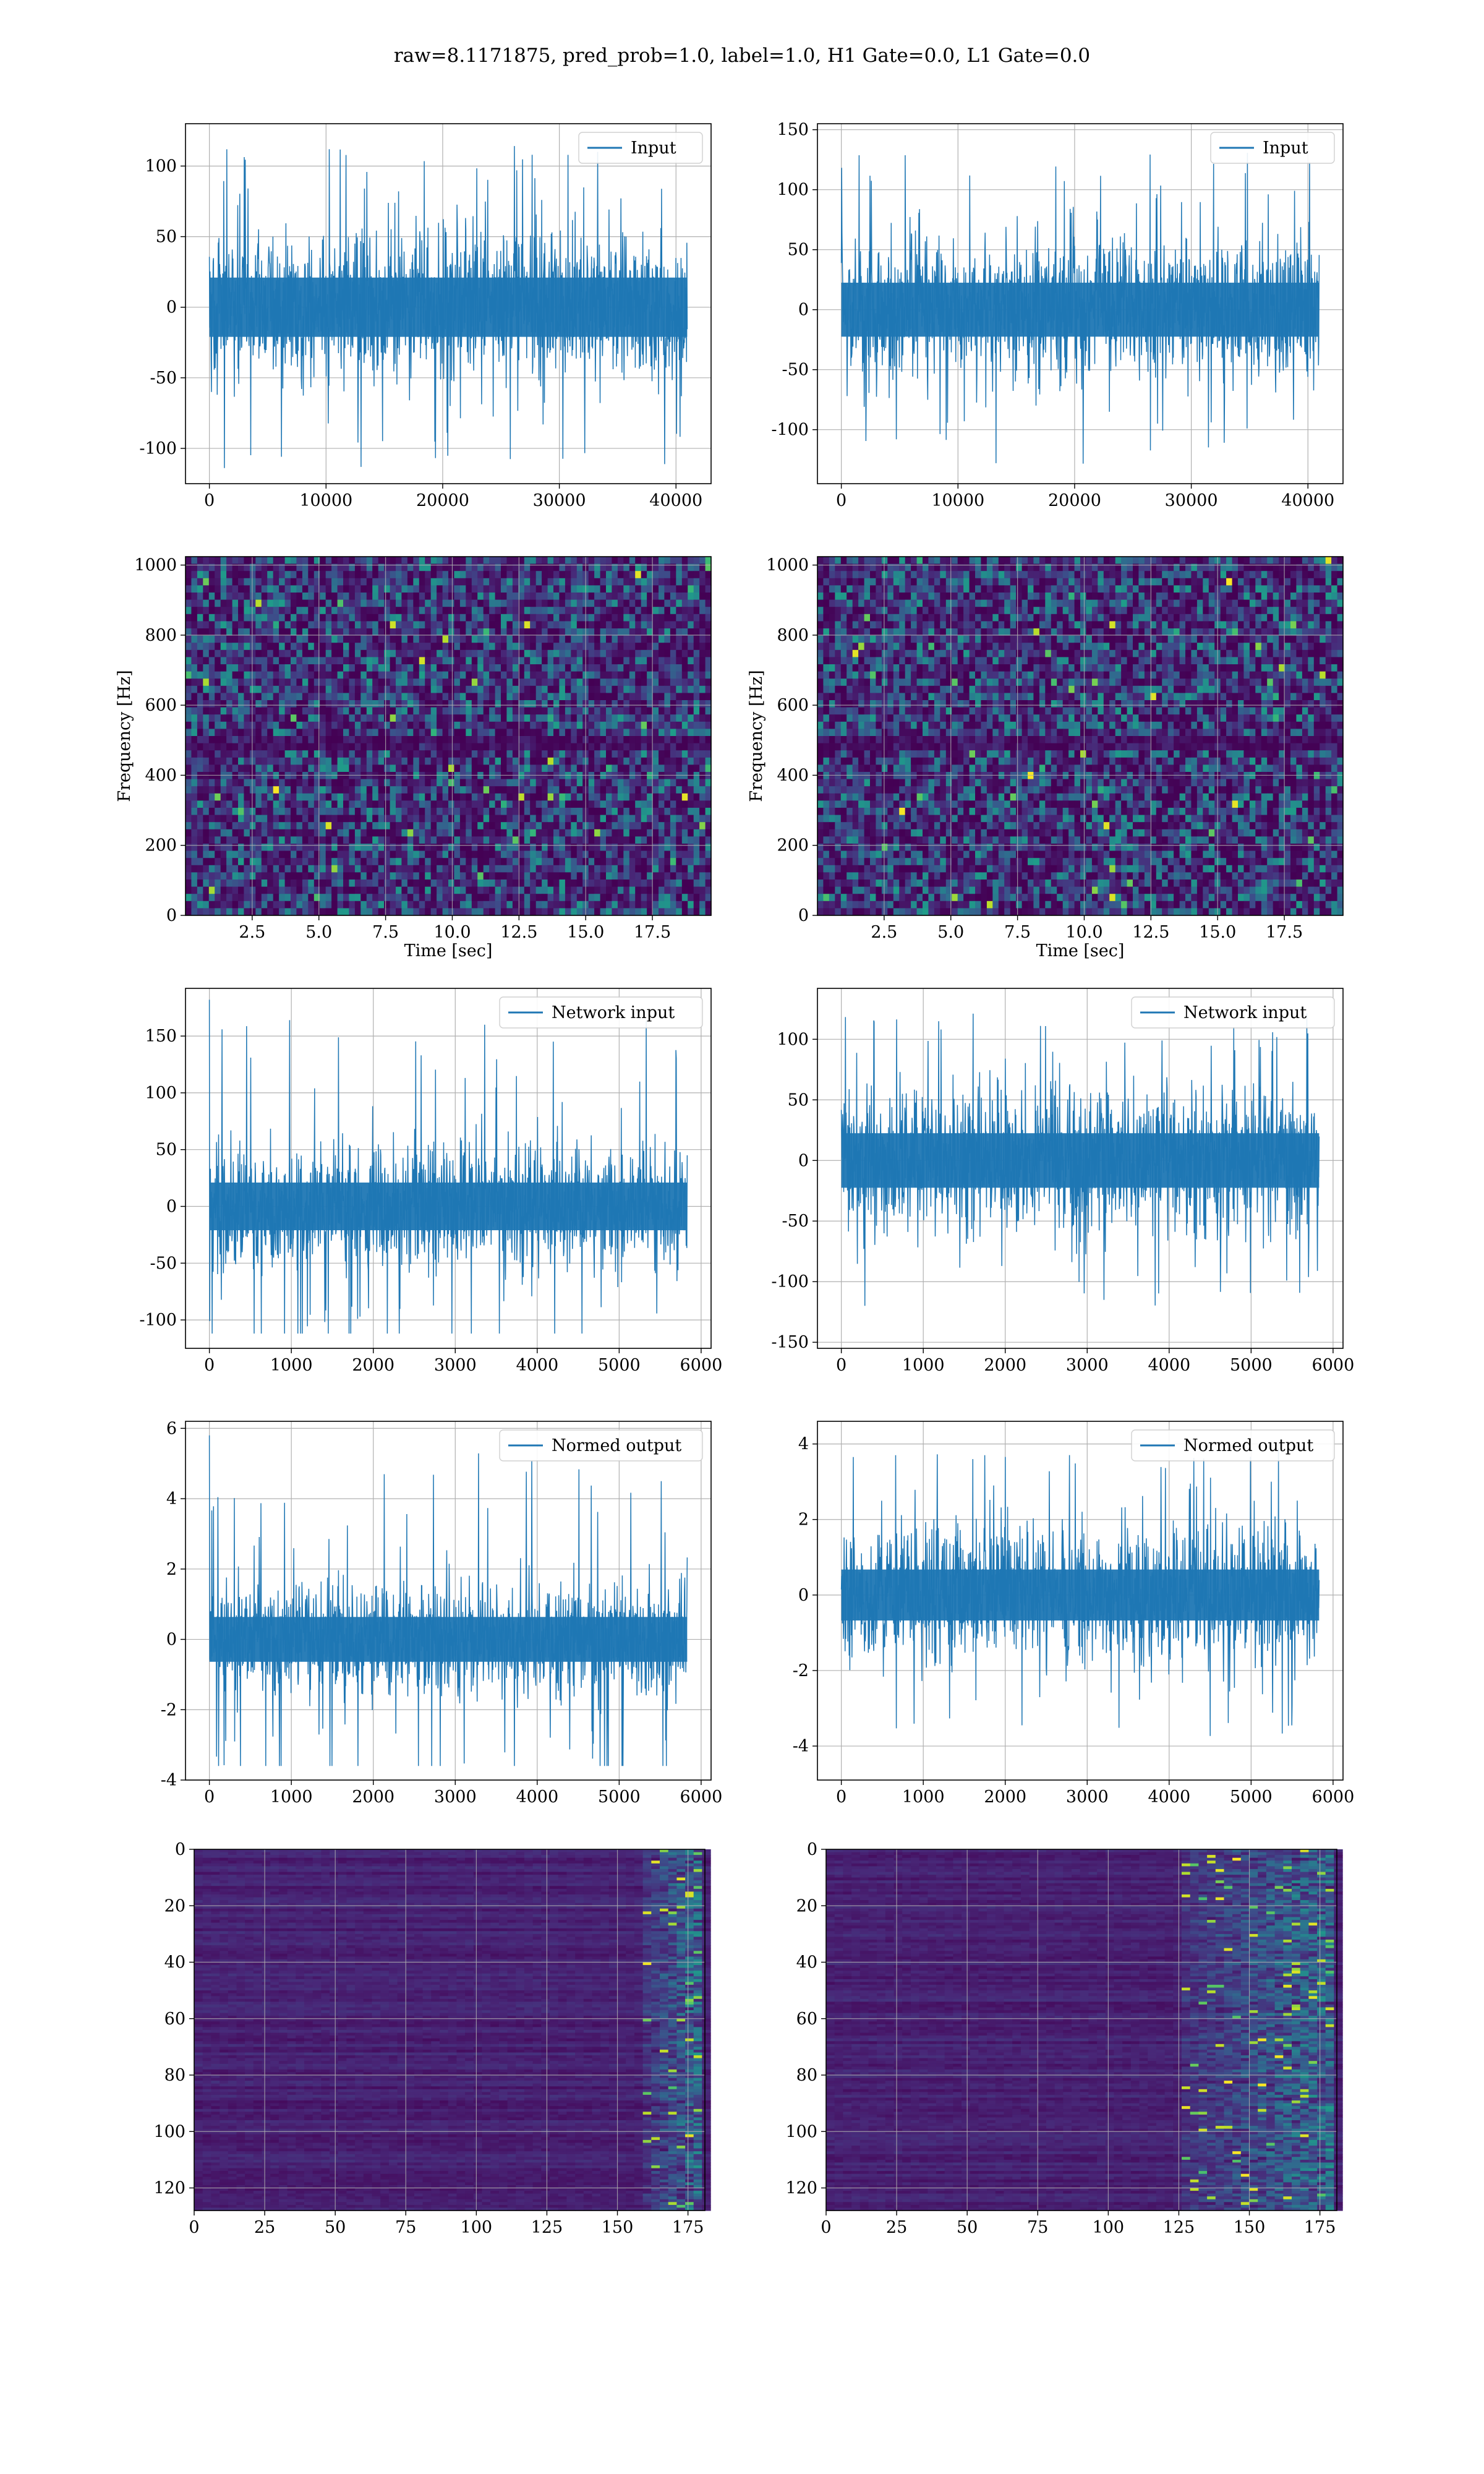 This screenshot has height=2474, width=1484. I want to click on y-tick-label: 0, so click(171, 307).